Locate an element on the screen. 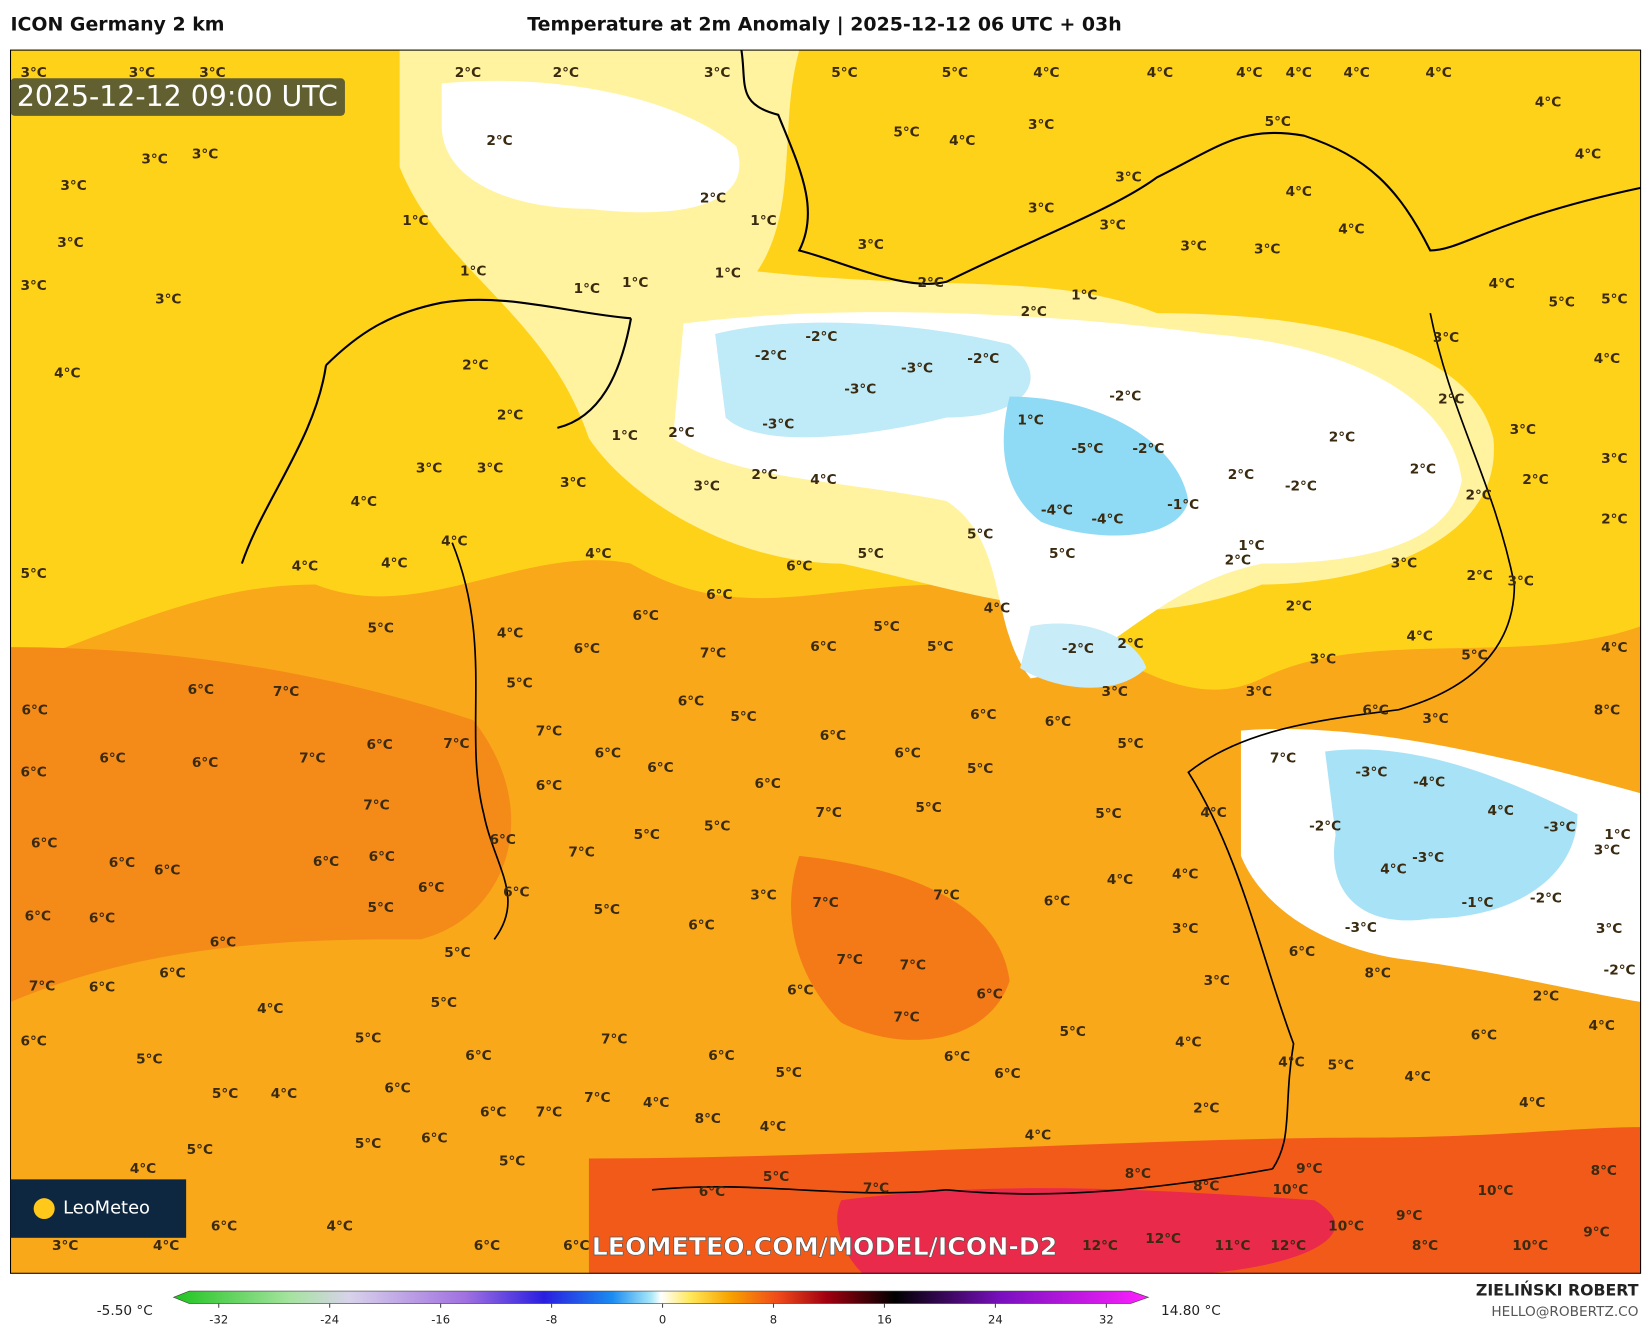 This screenshot has height=1338, width=1649. temperature-label: 8°C is located at coordinates (1138, 1174).